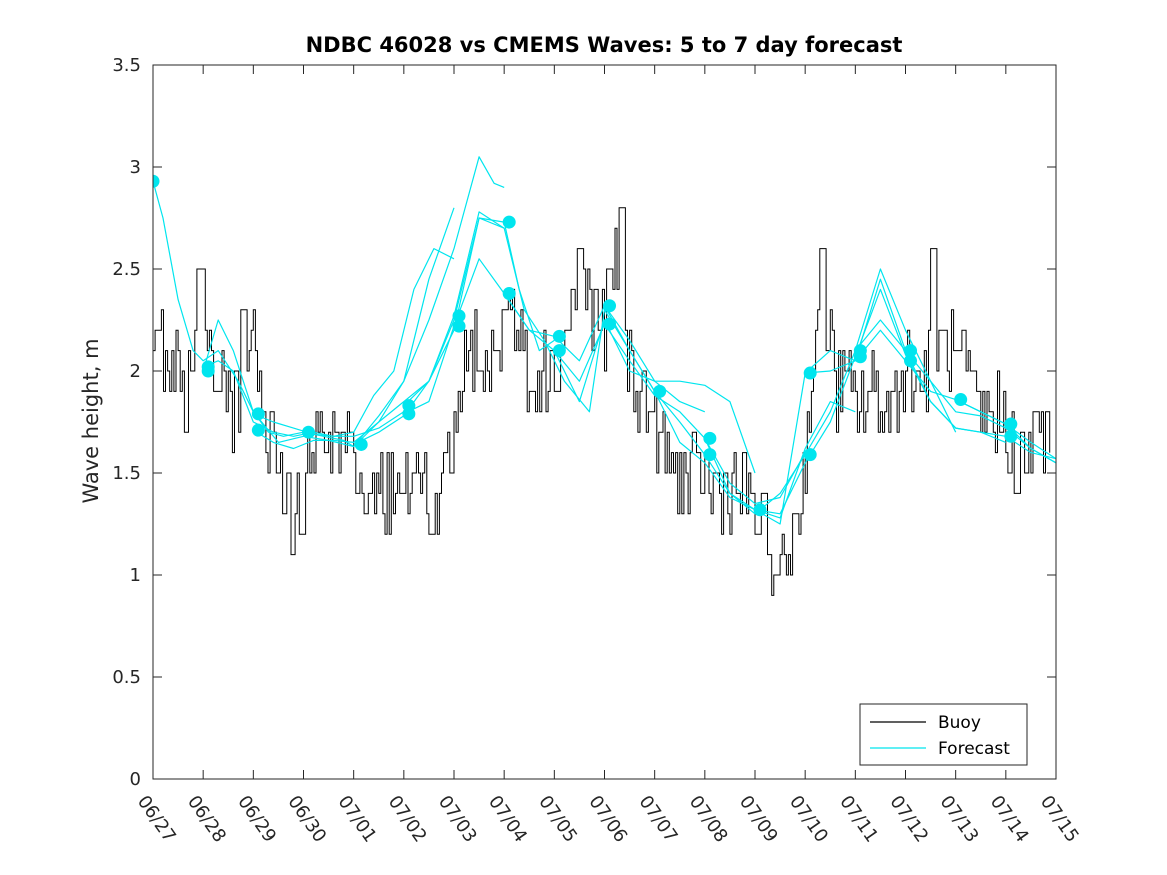 Image resolution: width=1167 pixels, height=875 pixels. Describe the element at coordinates (135, 779) in the screenshot. I see `y-tick-label-0: 0` at that location.